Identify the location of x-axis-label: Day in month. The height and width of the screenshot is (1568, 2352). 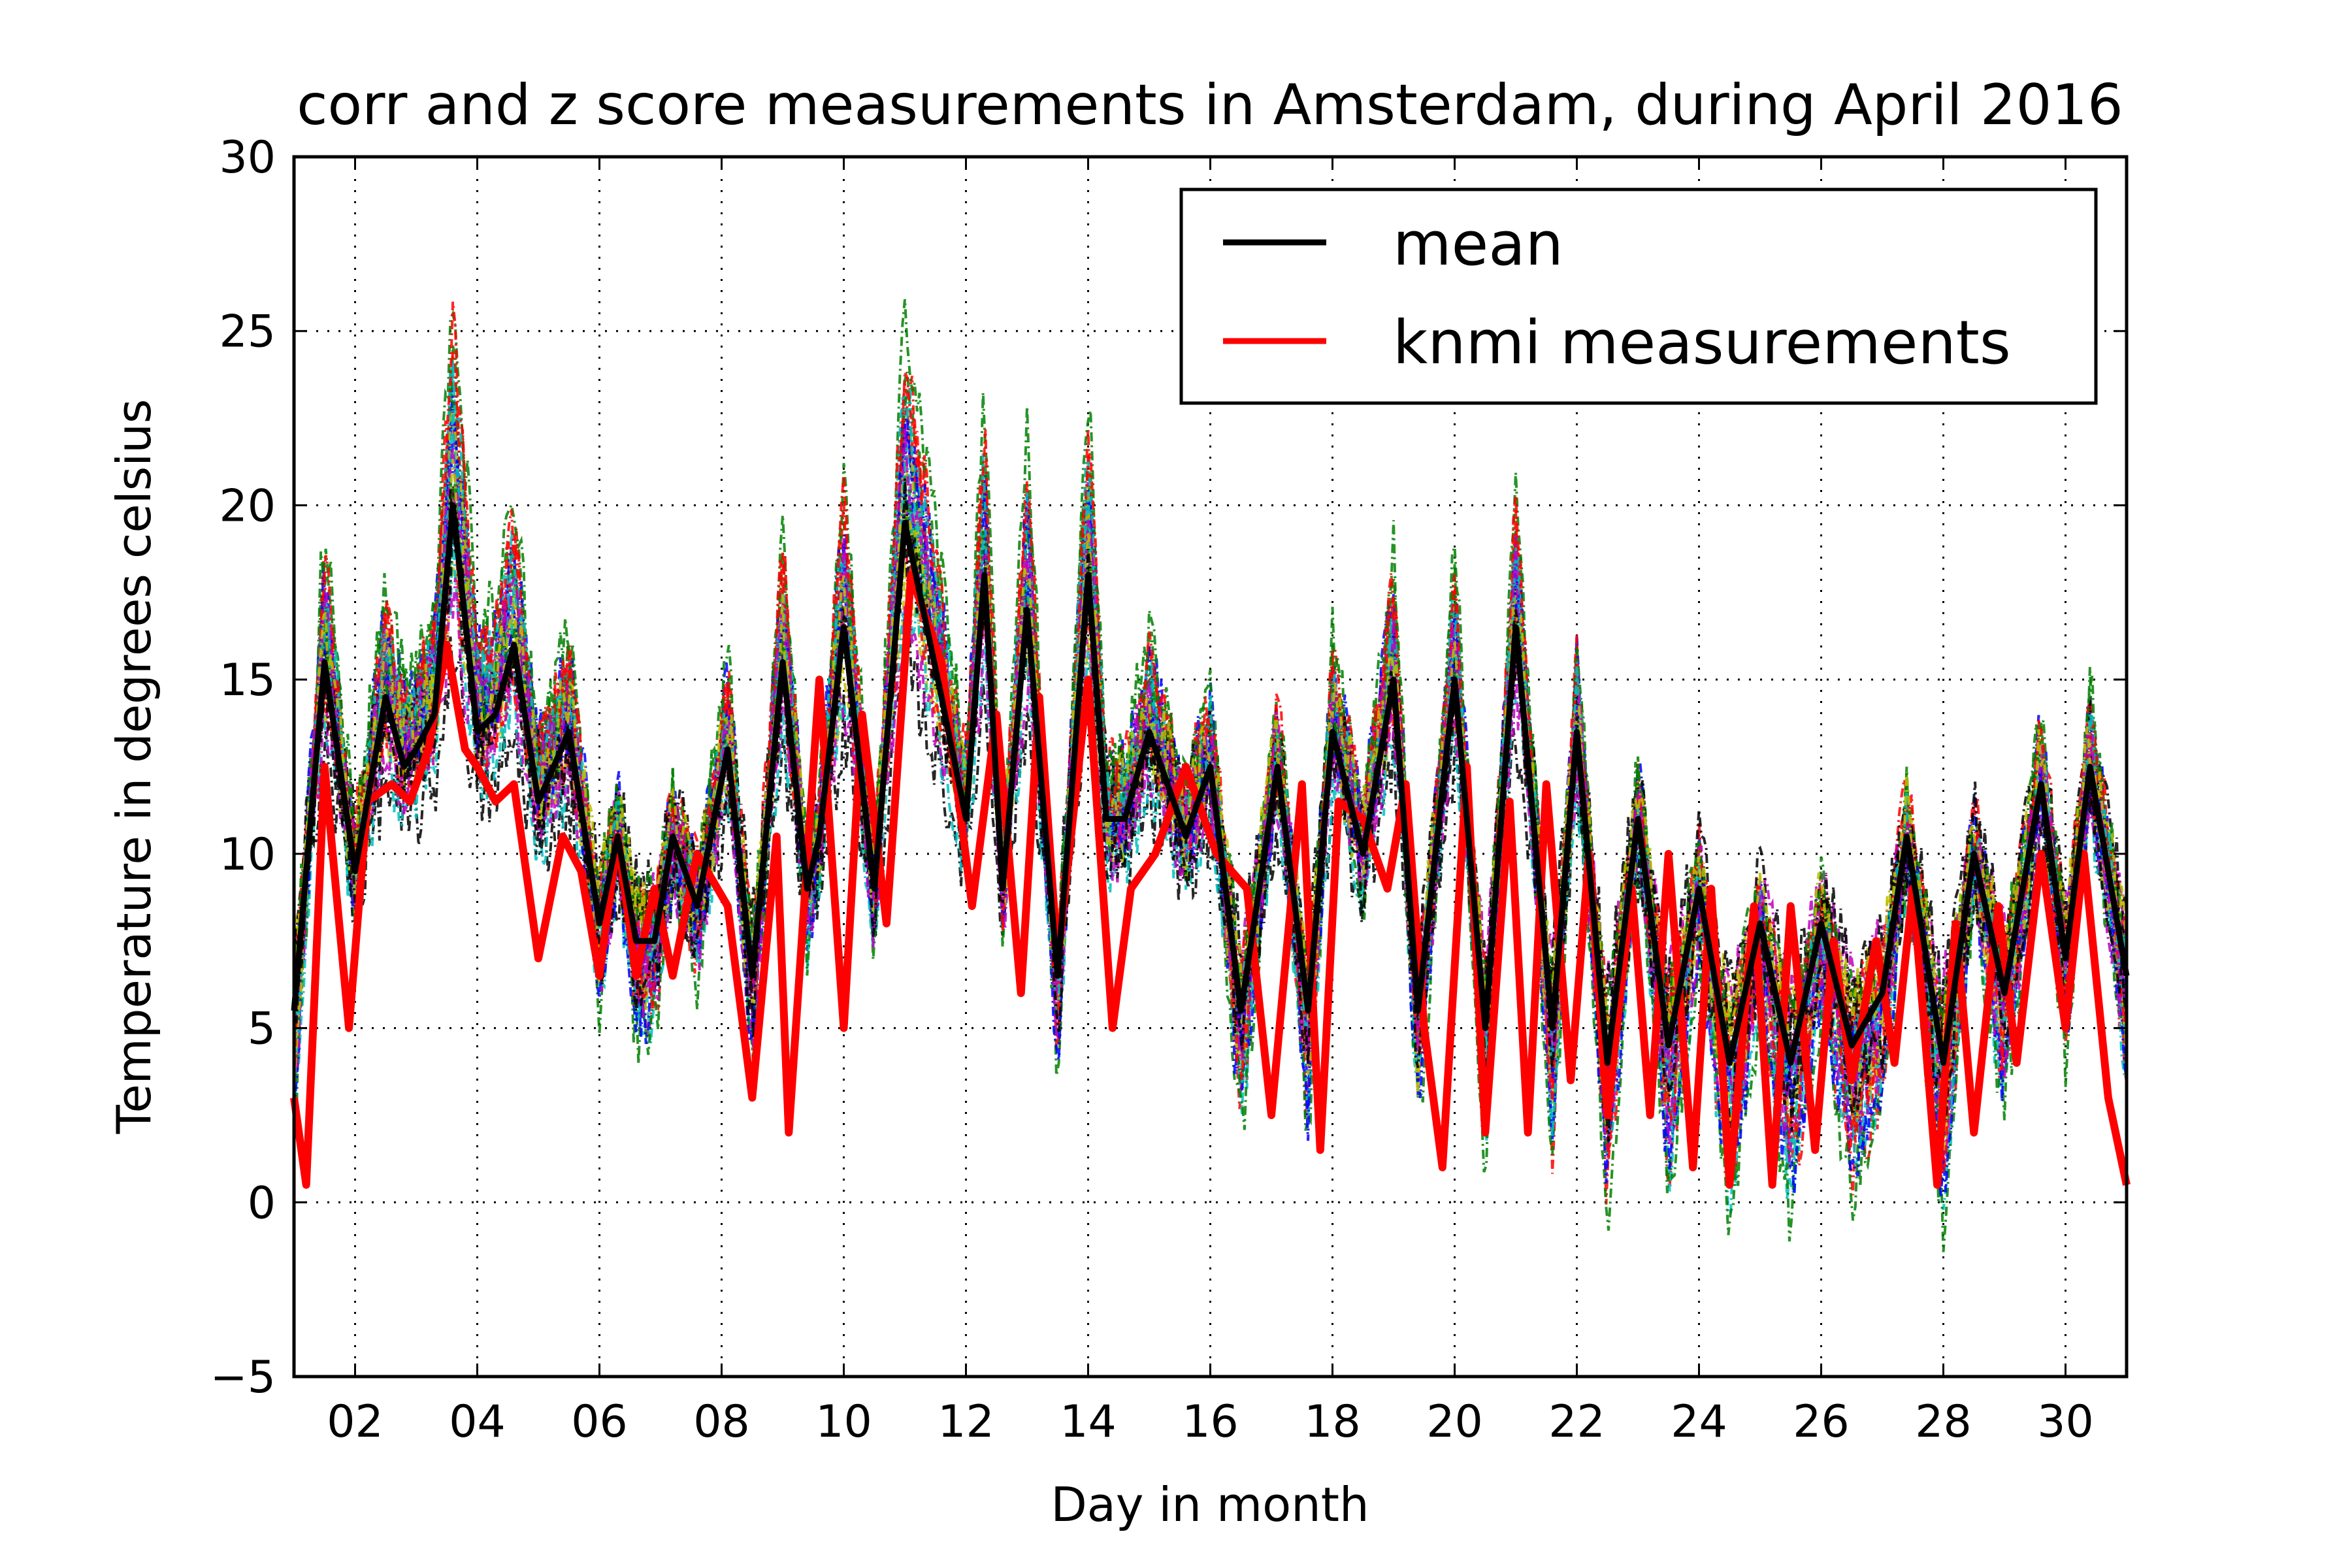
(1210, 1504).